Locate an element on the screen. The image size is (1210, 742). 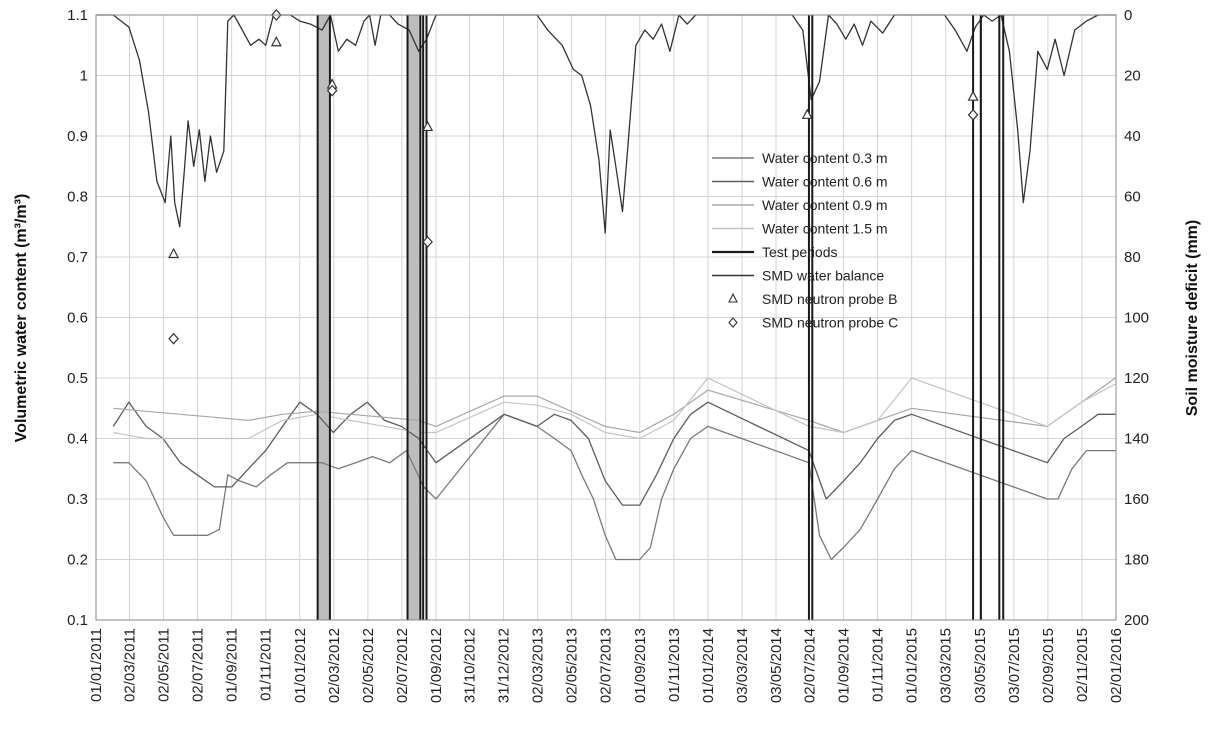
y-tick-label: 1 is located at coordinates (84, 76).